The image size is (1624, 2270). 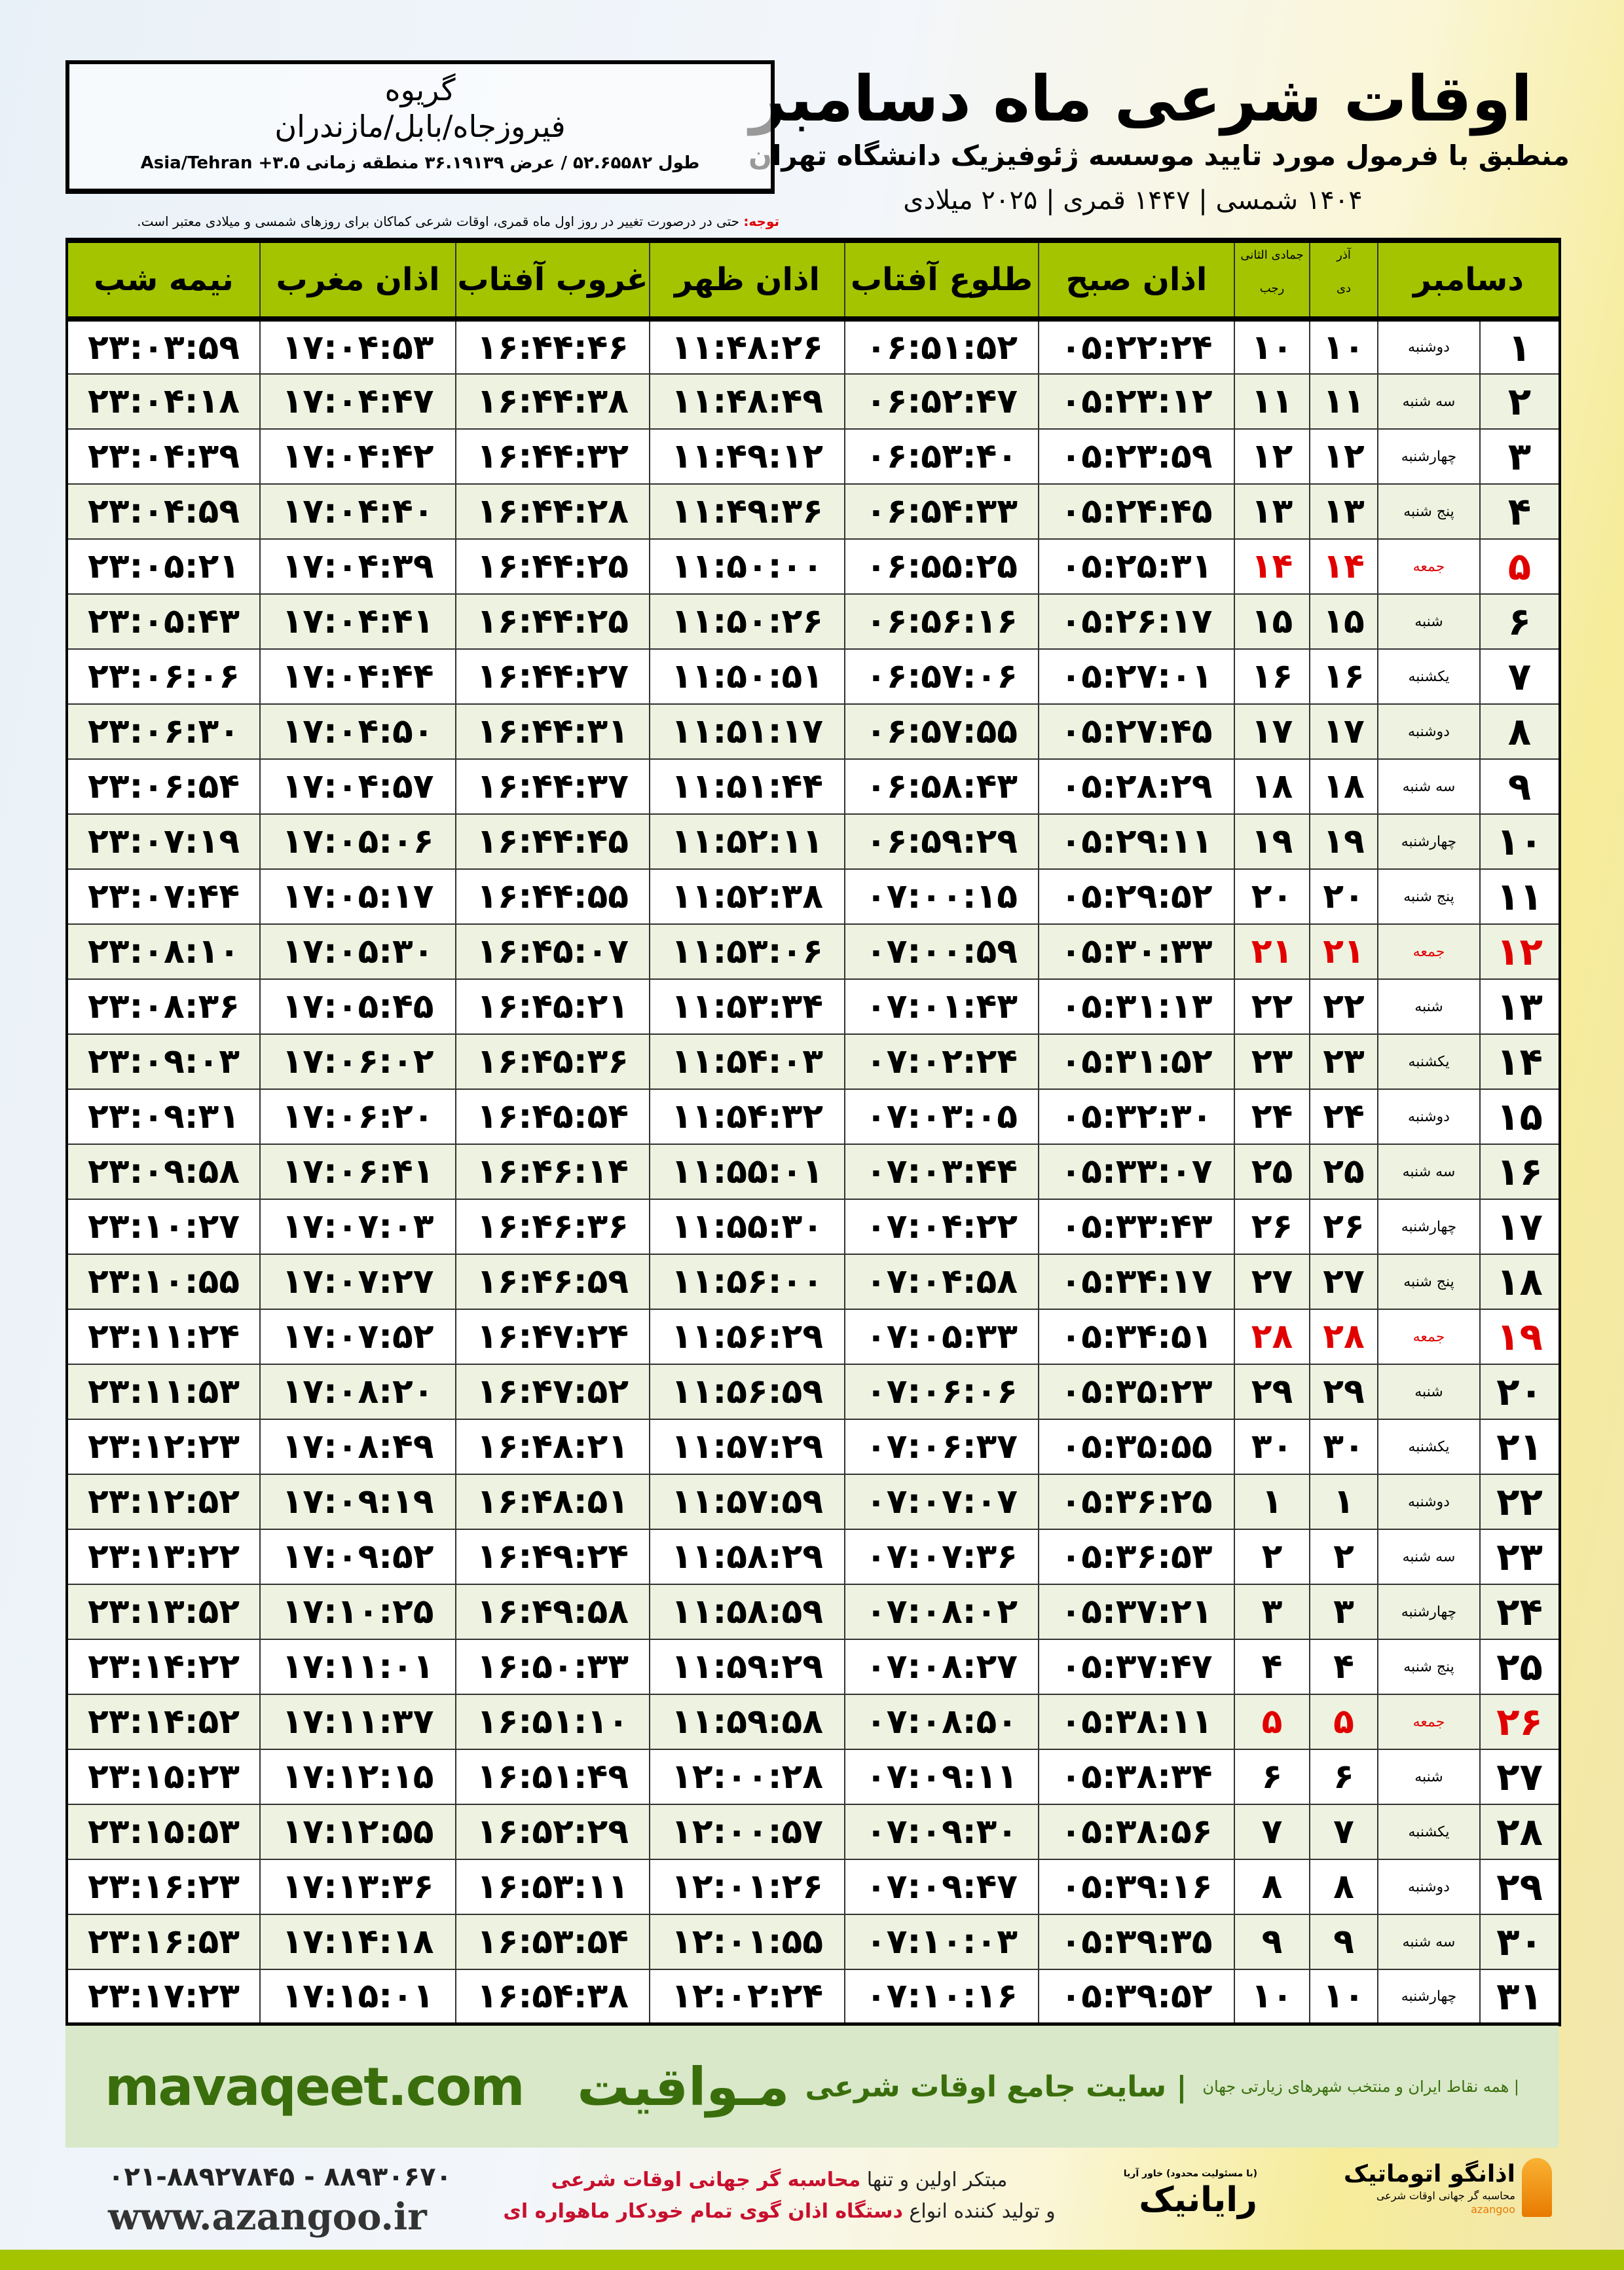 I want to click on header-zohr: اذان ظهر, so click(x=747, y=280).